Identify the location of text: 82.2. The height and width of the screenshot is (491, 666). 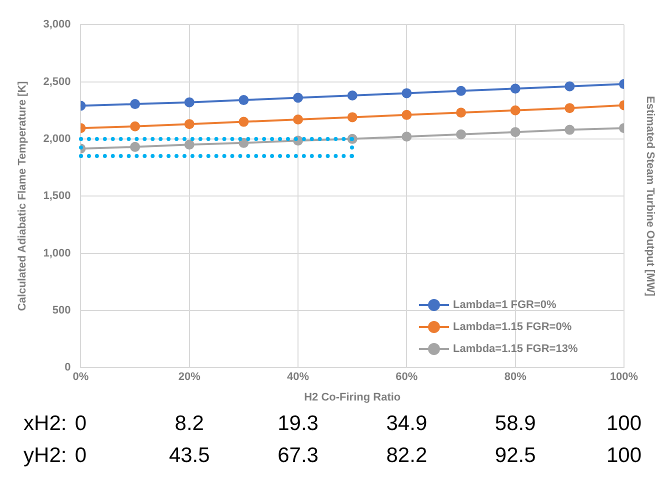
(407, 456).